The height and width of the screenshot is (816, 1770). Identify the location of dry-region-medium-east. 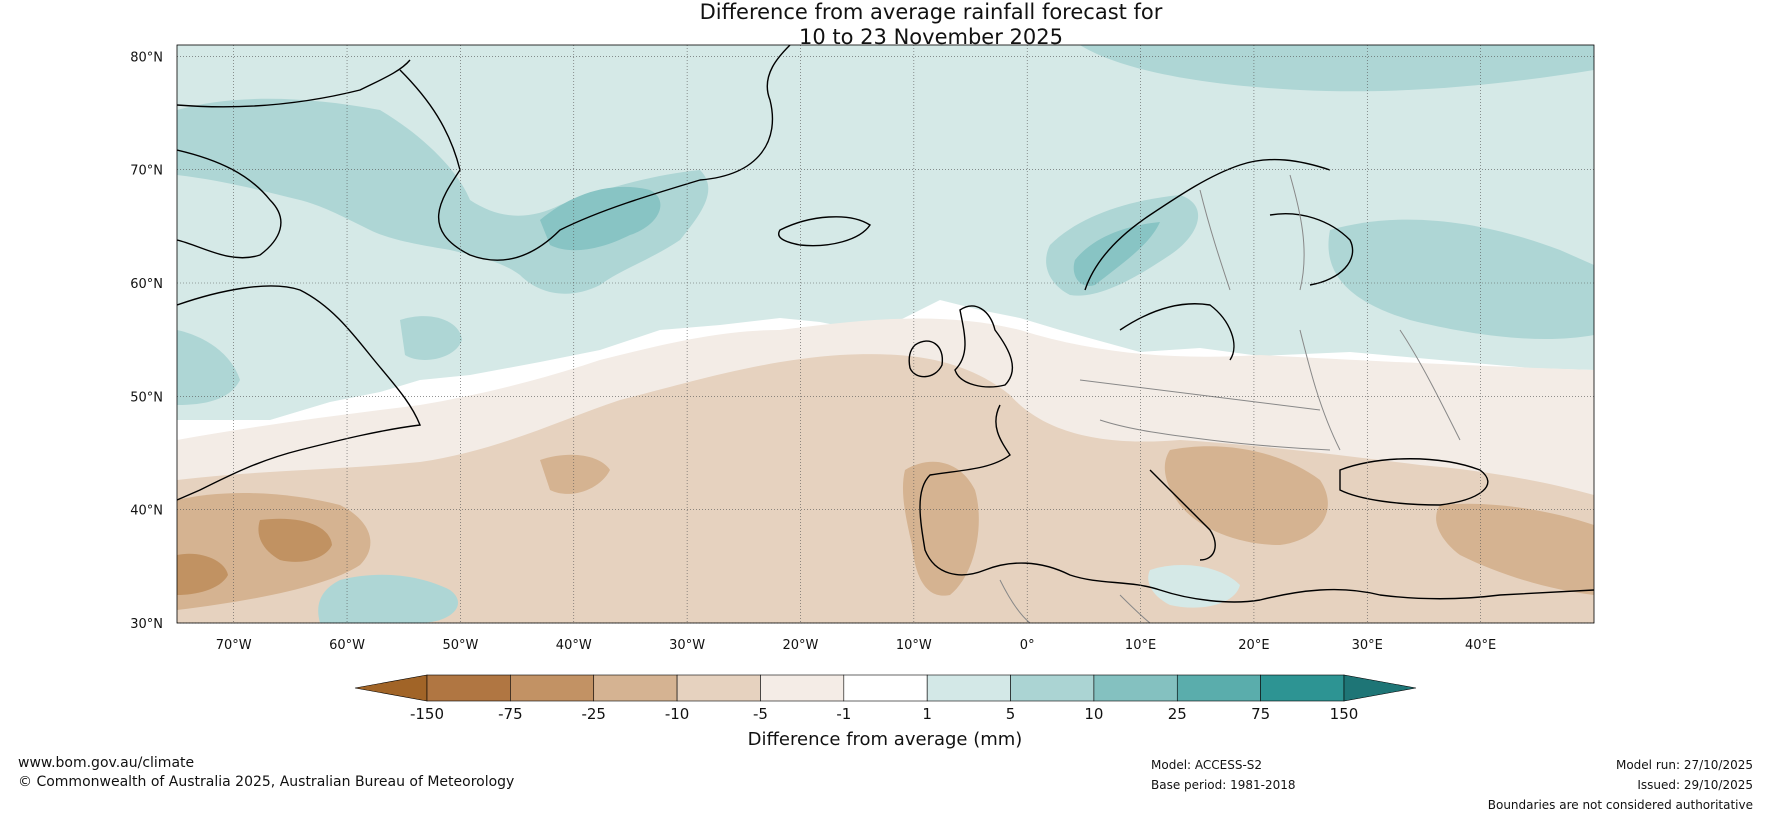
(1515, 549).